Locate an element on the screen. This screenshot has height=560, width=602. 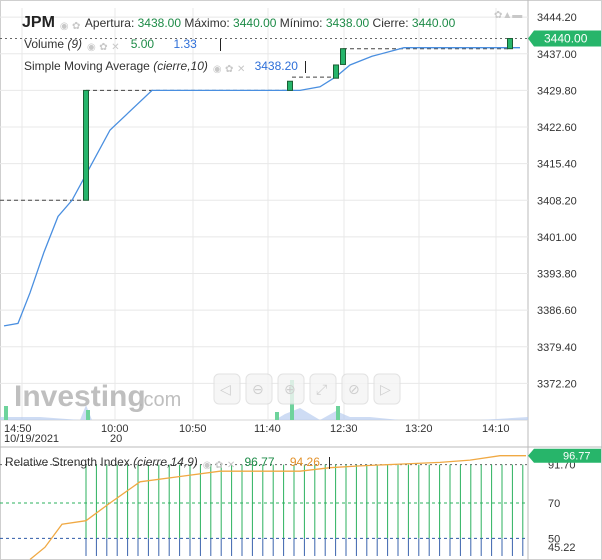
price-tick-label: 3401.00 is located at coordinates (557, 238).